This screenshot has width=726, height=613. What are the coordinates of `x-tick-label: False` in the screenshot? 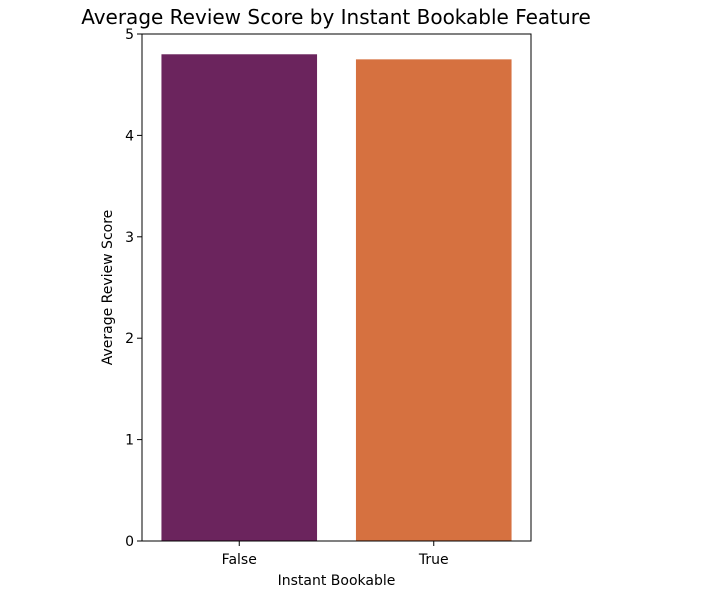 It's located at (239, 560).